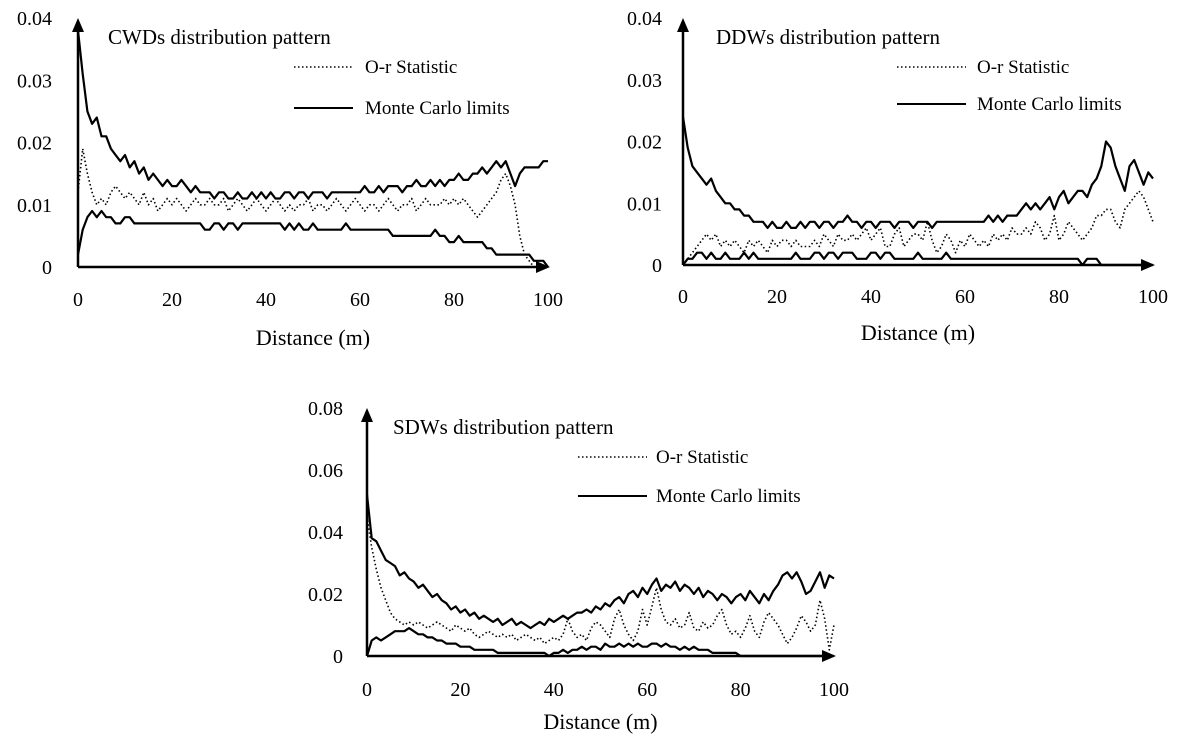 This screenshot has height=740, width=1181. I want to click on chart-title: SDWs distribution pattern, so click(503, 427).